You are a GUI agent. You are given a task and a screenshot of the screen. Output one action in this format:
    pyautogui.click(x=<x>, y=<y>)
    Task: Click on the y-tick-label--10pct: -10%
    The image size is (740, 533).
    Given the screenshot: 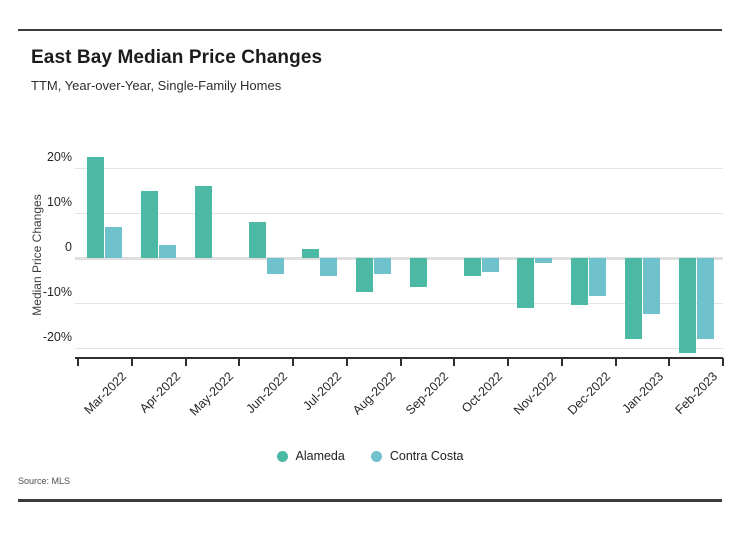 What is the action you would take?
    pyautogui.click(x=57, y=292)
    